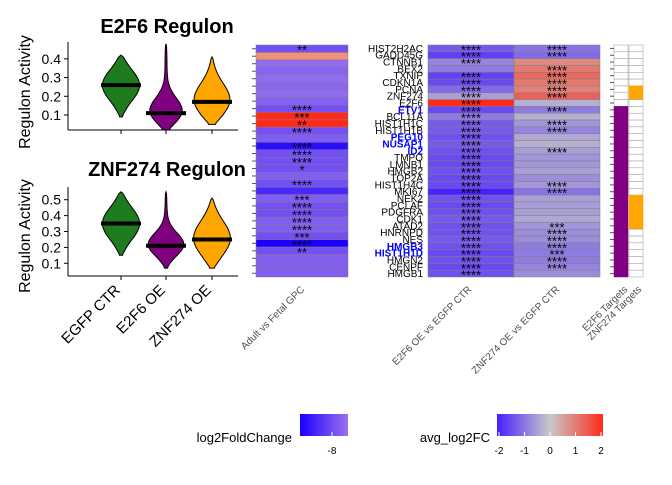  Describe the element at coordinates (415, 151) in the screenshot. I see `gene-label: ID2` at that location.